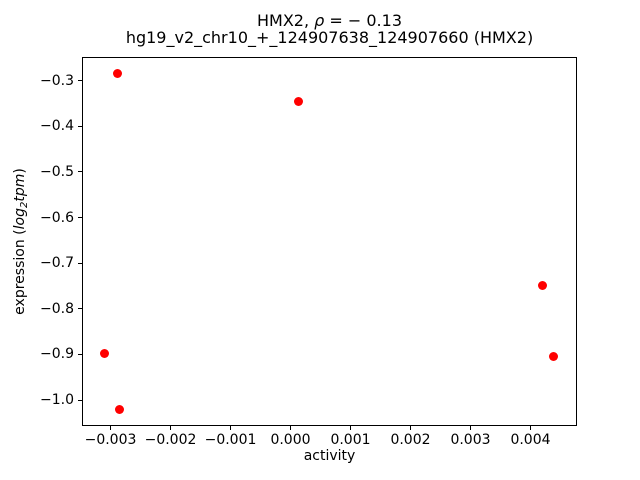 Image resolution: width=640 pixels, height=480 pixels. I want to click on title-gene-prefix: HMX2,, so click(285, 20).